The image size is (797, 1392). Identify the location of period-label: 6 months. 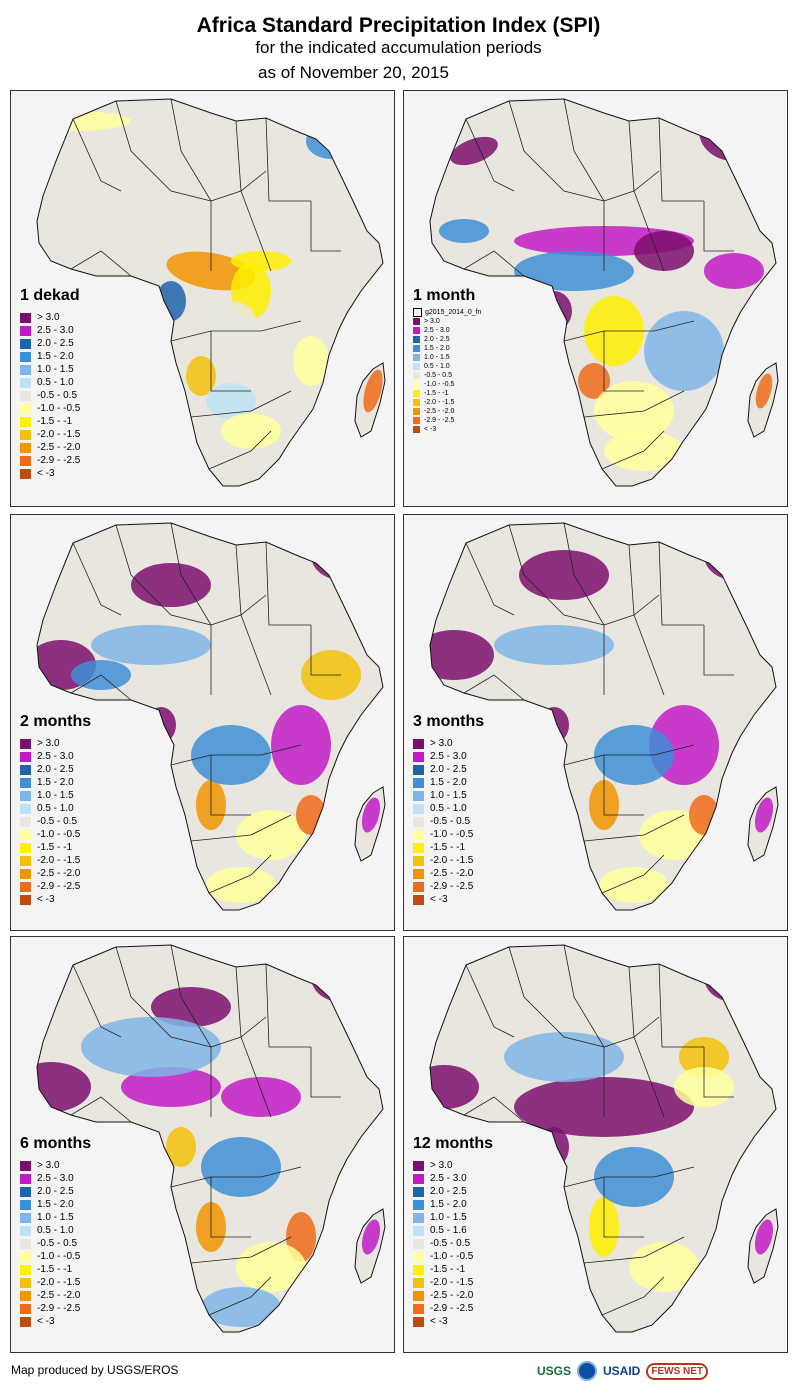
(56, 1143).